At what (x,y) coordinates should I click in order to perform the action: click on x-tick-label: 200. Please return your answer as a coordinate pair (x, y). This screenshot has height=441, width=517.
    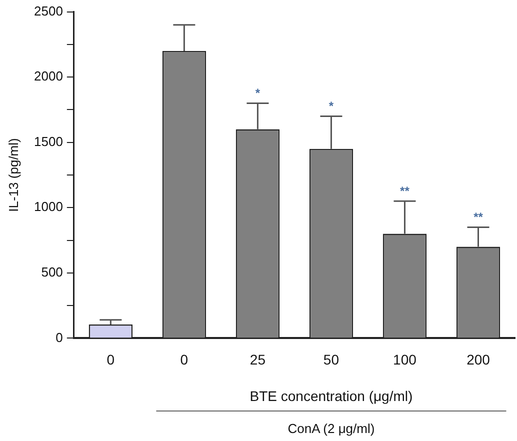
    Looking at the image, I should click on (478, 359).